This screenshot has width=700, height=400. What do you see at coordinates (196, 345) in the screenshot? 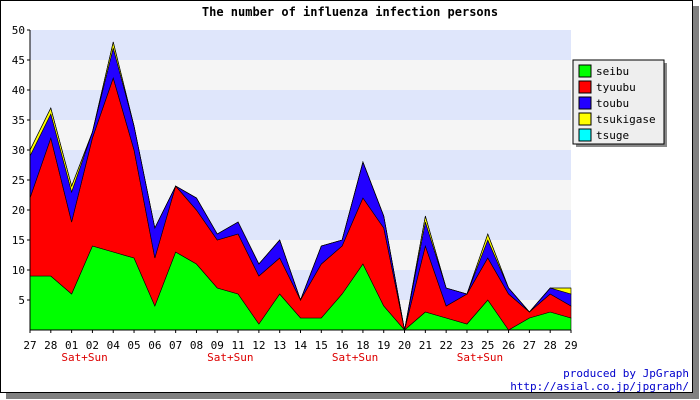
I see `x-tick-label: 08` at bounding box center [196, 345].